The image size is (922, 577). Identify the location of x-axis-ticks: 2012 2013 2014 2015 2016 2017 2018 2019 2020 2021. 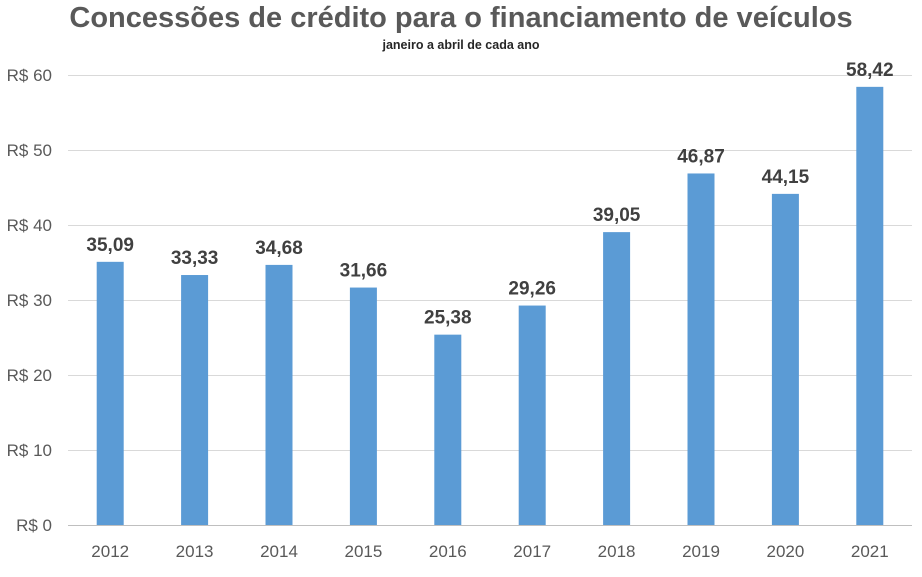
(489, 551).